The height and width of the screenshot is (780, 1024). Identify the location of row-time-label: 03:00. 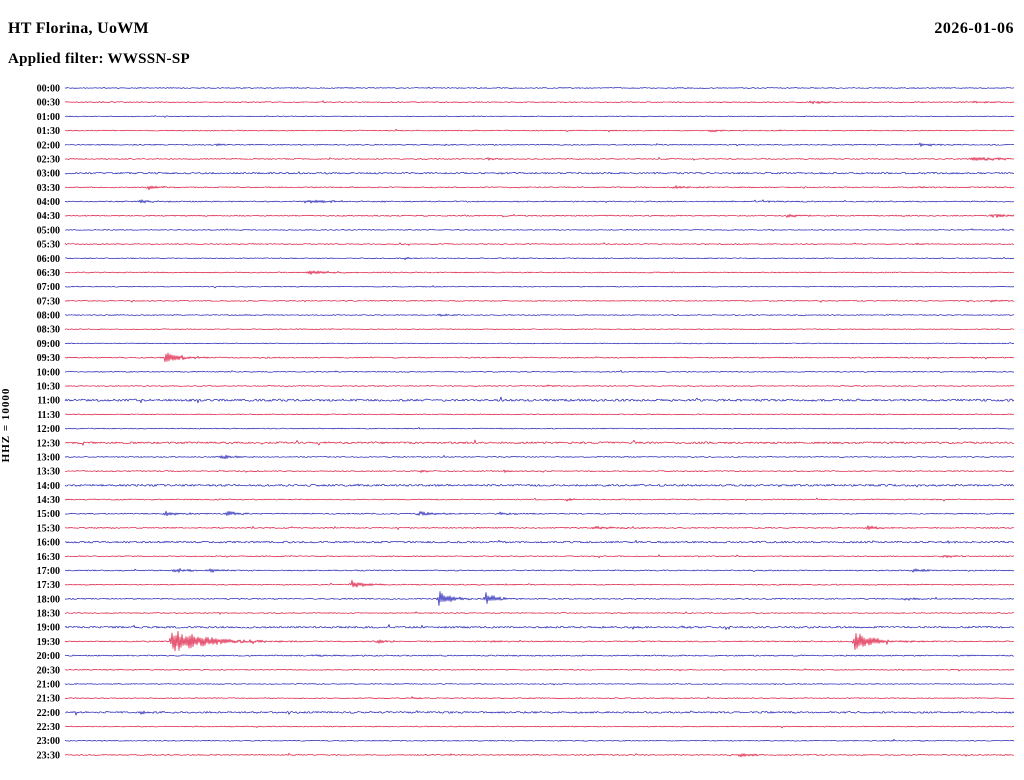
(48, 174).